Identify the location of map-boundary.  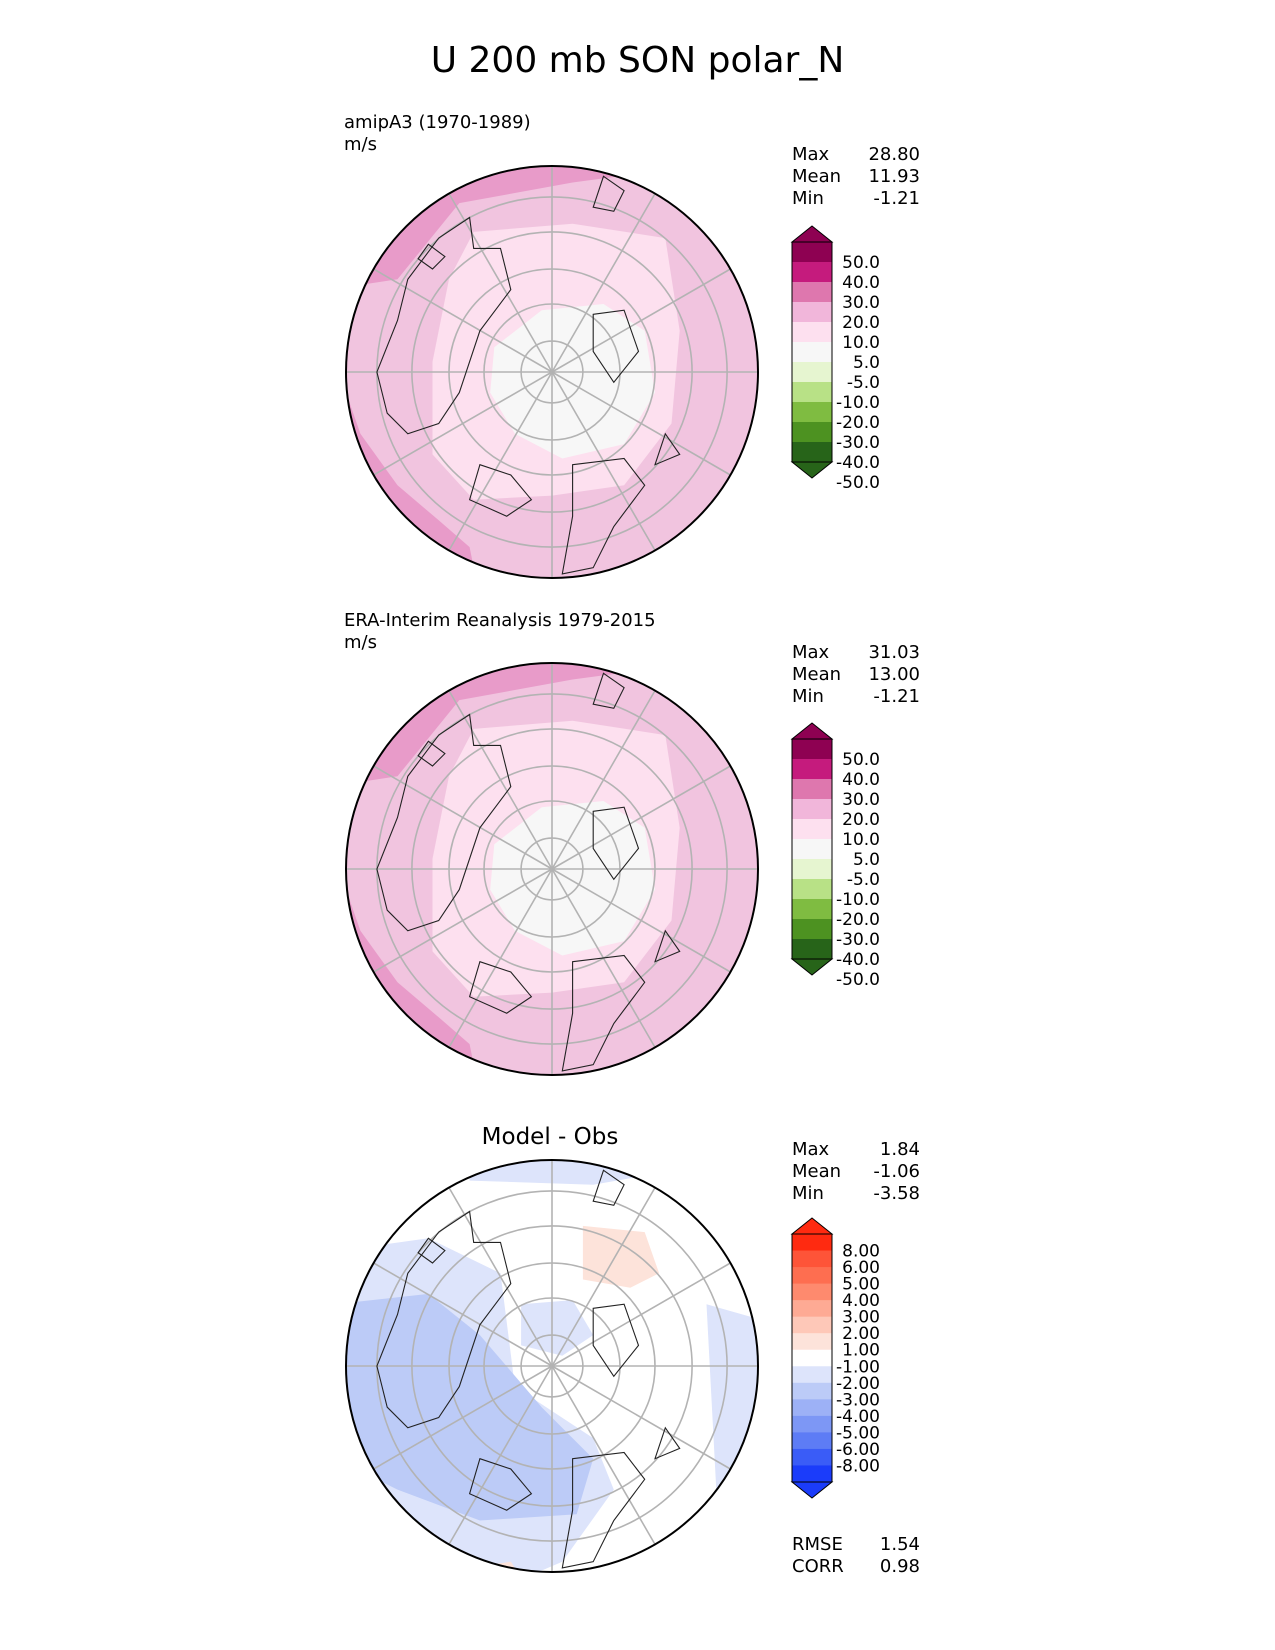
(552, 869).